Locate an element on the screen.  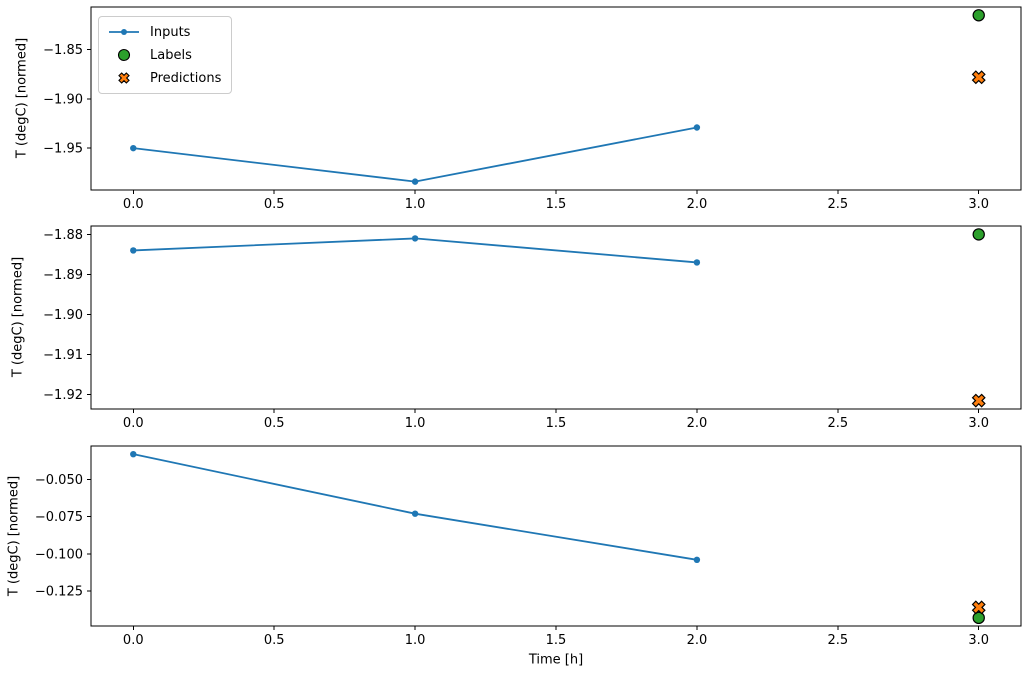
legend-item-inputs: Inputs is located at coordinates (164, 32).